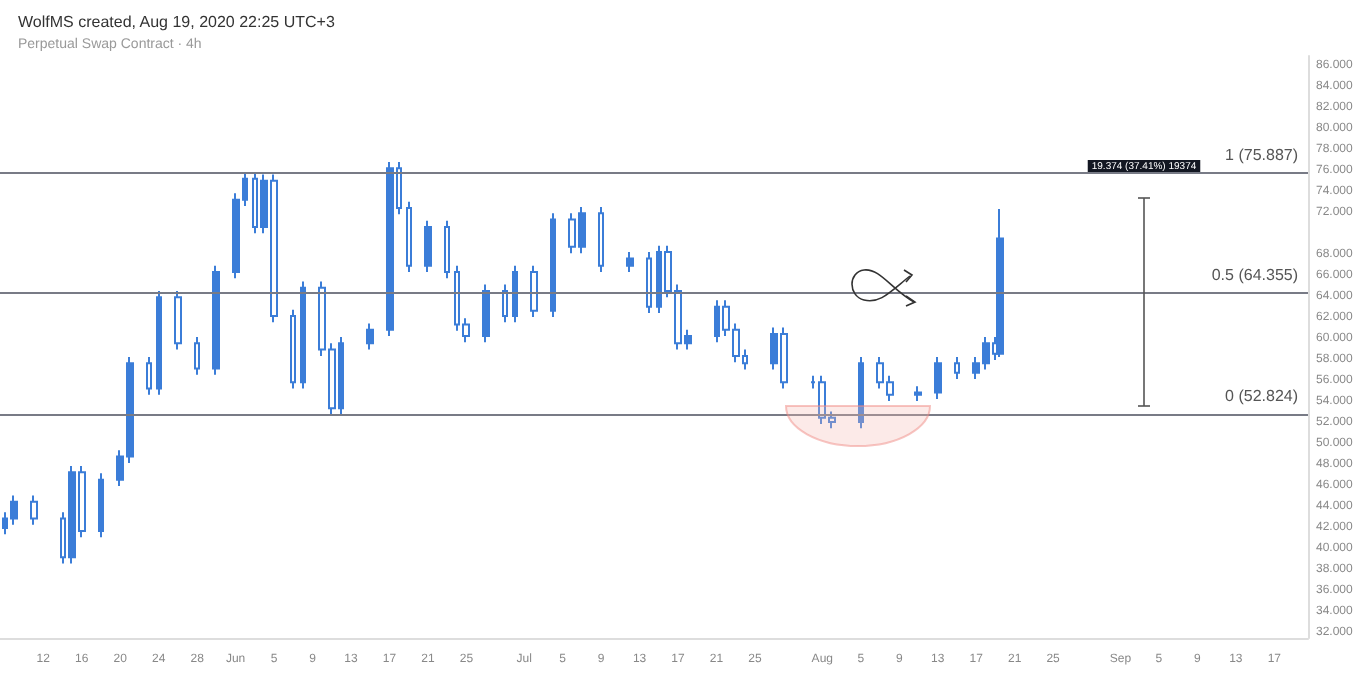 This screenshot has width=1360, height=694. What do you see at coordinates (1262, 154) in the screenshot?
I see `ref-line-label: 1 (75.887)` at bounding box center [1262, 154].